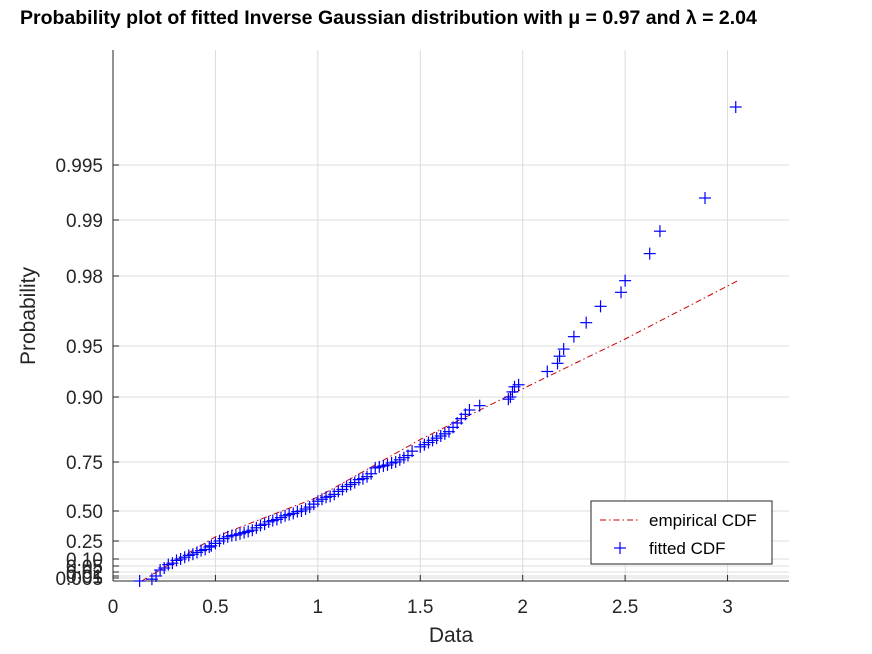 The width and height of the screenshot is (872, 654). I want to click on y-tick-label: 0.01, so click(84, 577).